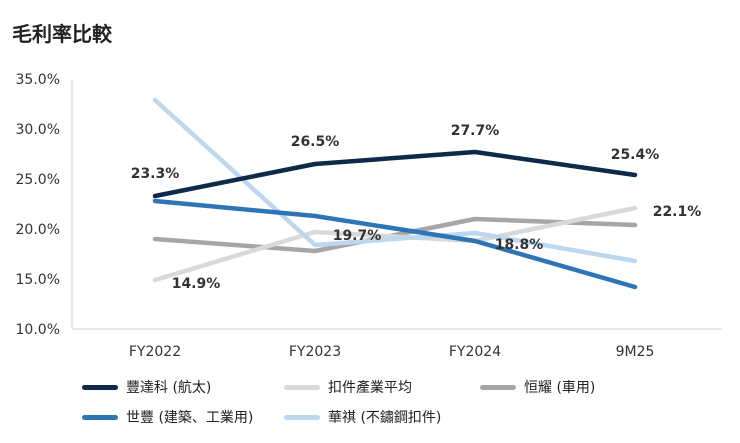 The width and height of the screenshot is (740, 443). What do you see at coordinates (38, 330) in the screenshot?
I see `y-tick-label: 10.0%` at bounding box center [38, 330].